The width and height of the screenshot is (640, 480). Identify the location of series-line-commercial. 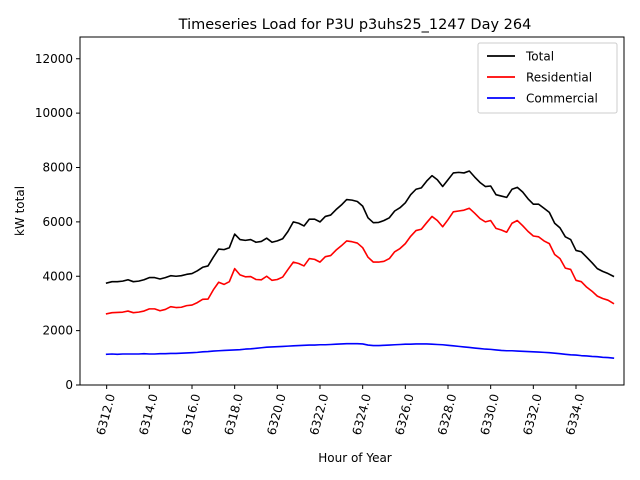
(360, 350).